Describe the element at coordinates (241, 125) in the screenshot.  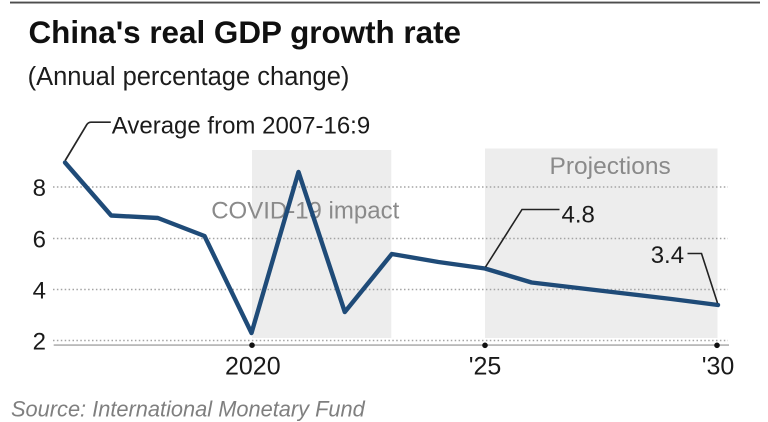
I see `svg-text: Average from 2007-16:9` at that location.